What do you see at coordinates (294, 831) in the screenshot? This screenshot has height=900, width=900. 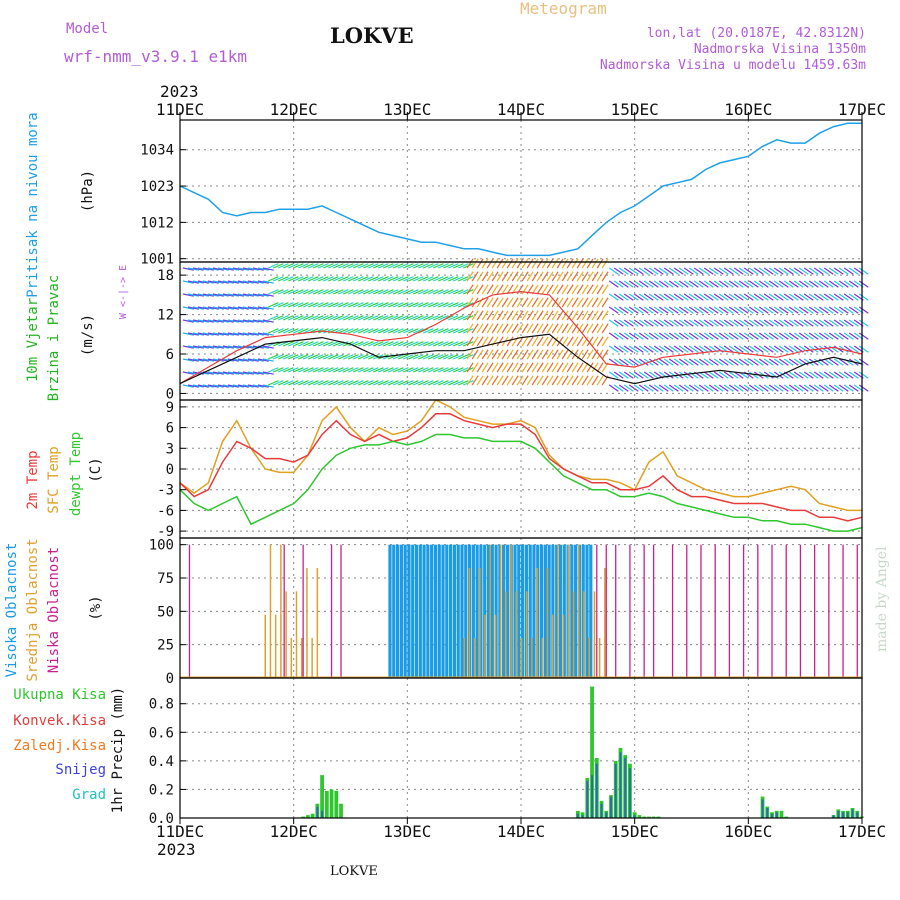 I see `x-label-bottom: 12DEC` at bounding box center [294, 831].